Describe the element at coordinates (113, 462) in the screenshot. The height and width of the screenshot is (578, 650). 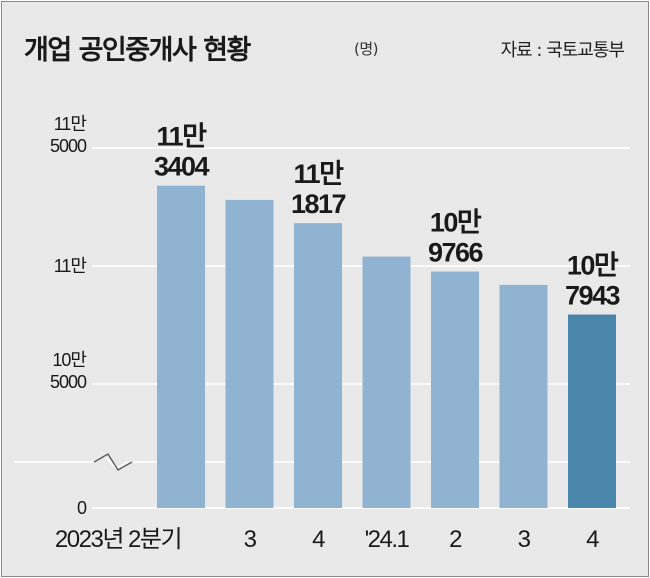
I see `axis-break-mark` at that location.